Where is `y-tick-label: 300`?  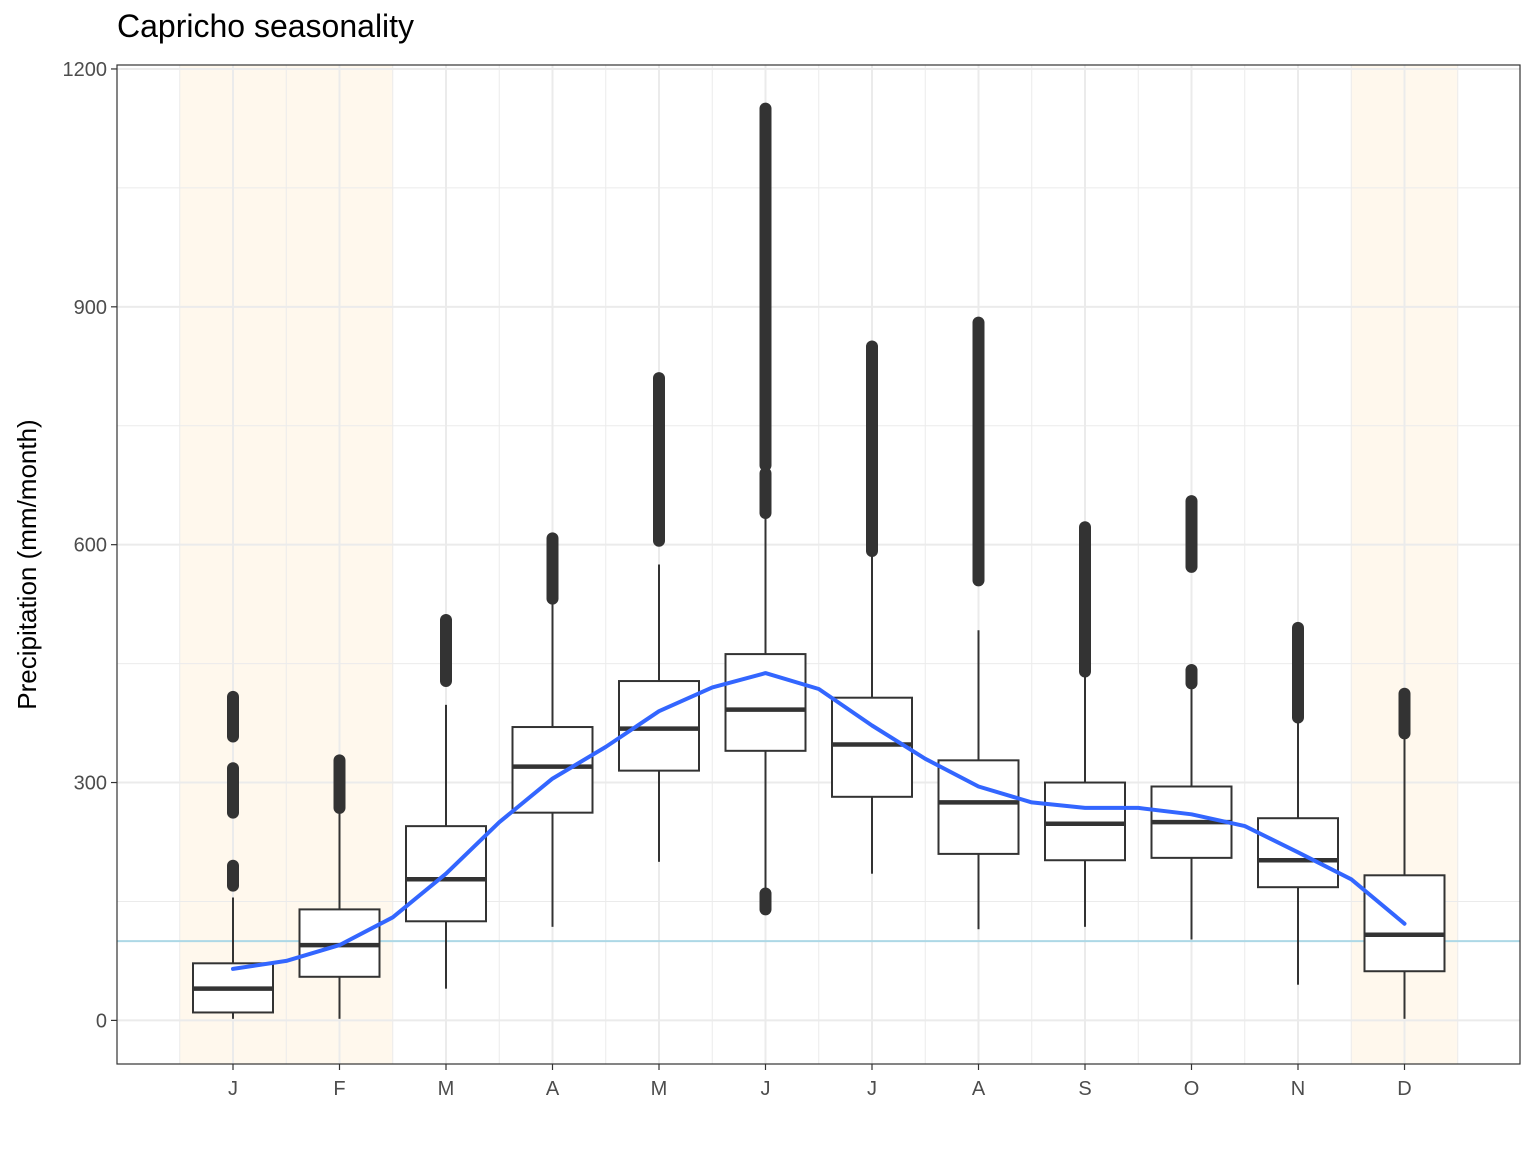 y-tick-label: 300 is located at coordinates (90, 784).